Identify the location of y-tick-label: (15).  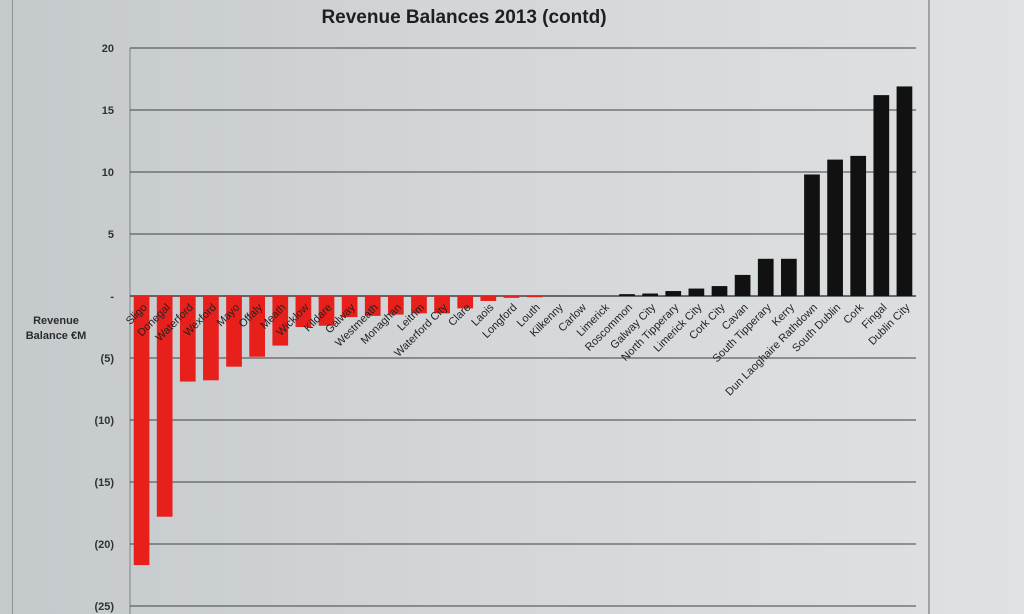
(104, 483).